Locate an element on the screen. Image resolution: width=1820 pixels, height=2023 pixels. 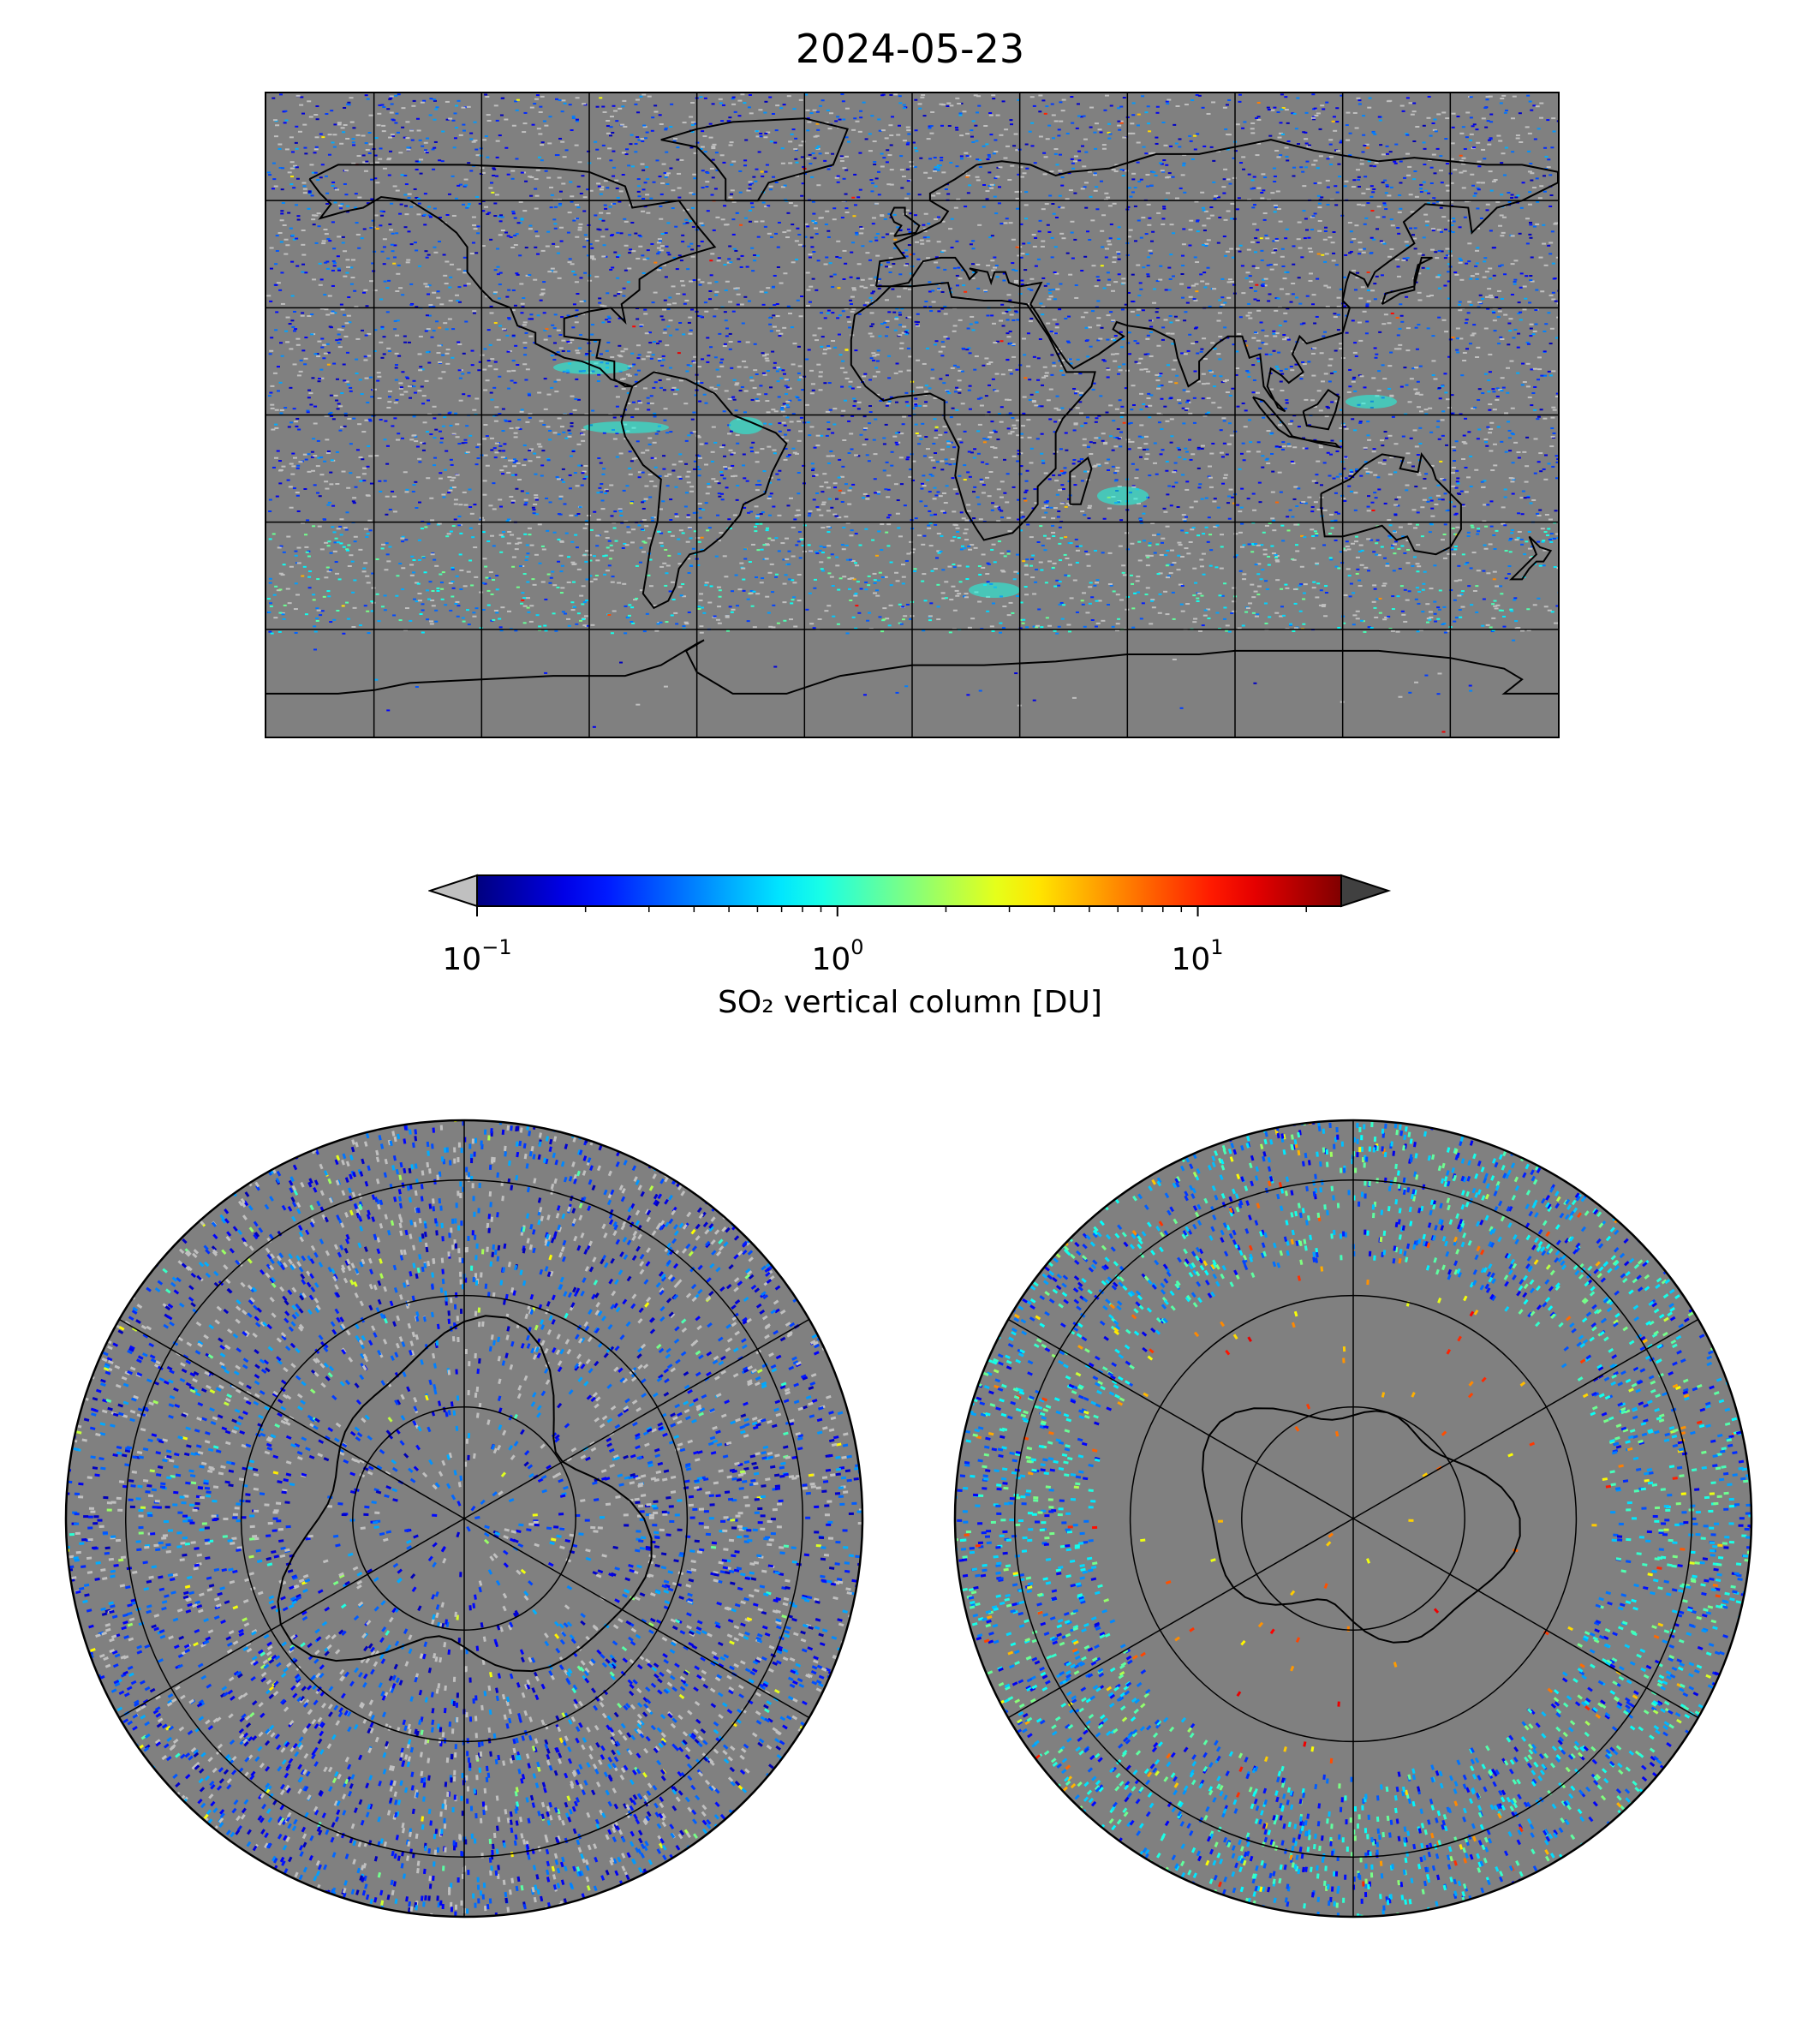
coastline-eurasia is located at coordinates (1216, 276).